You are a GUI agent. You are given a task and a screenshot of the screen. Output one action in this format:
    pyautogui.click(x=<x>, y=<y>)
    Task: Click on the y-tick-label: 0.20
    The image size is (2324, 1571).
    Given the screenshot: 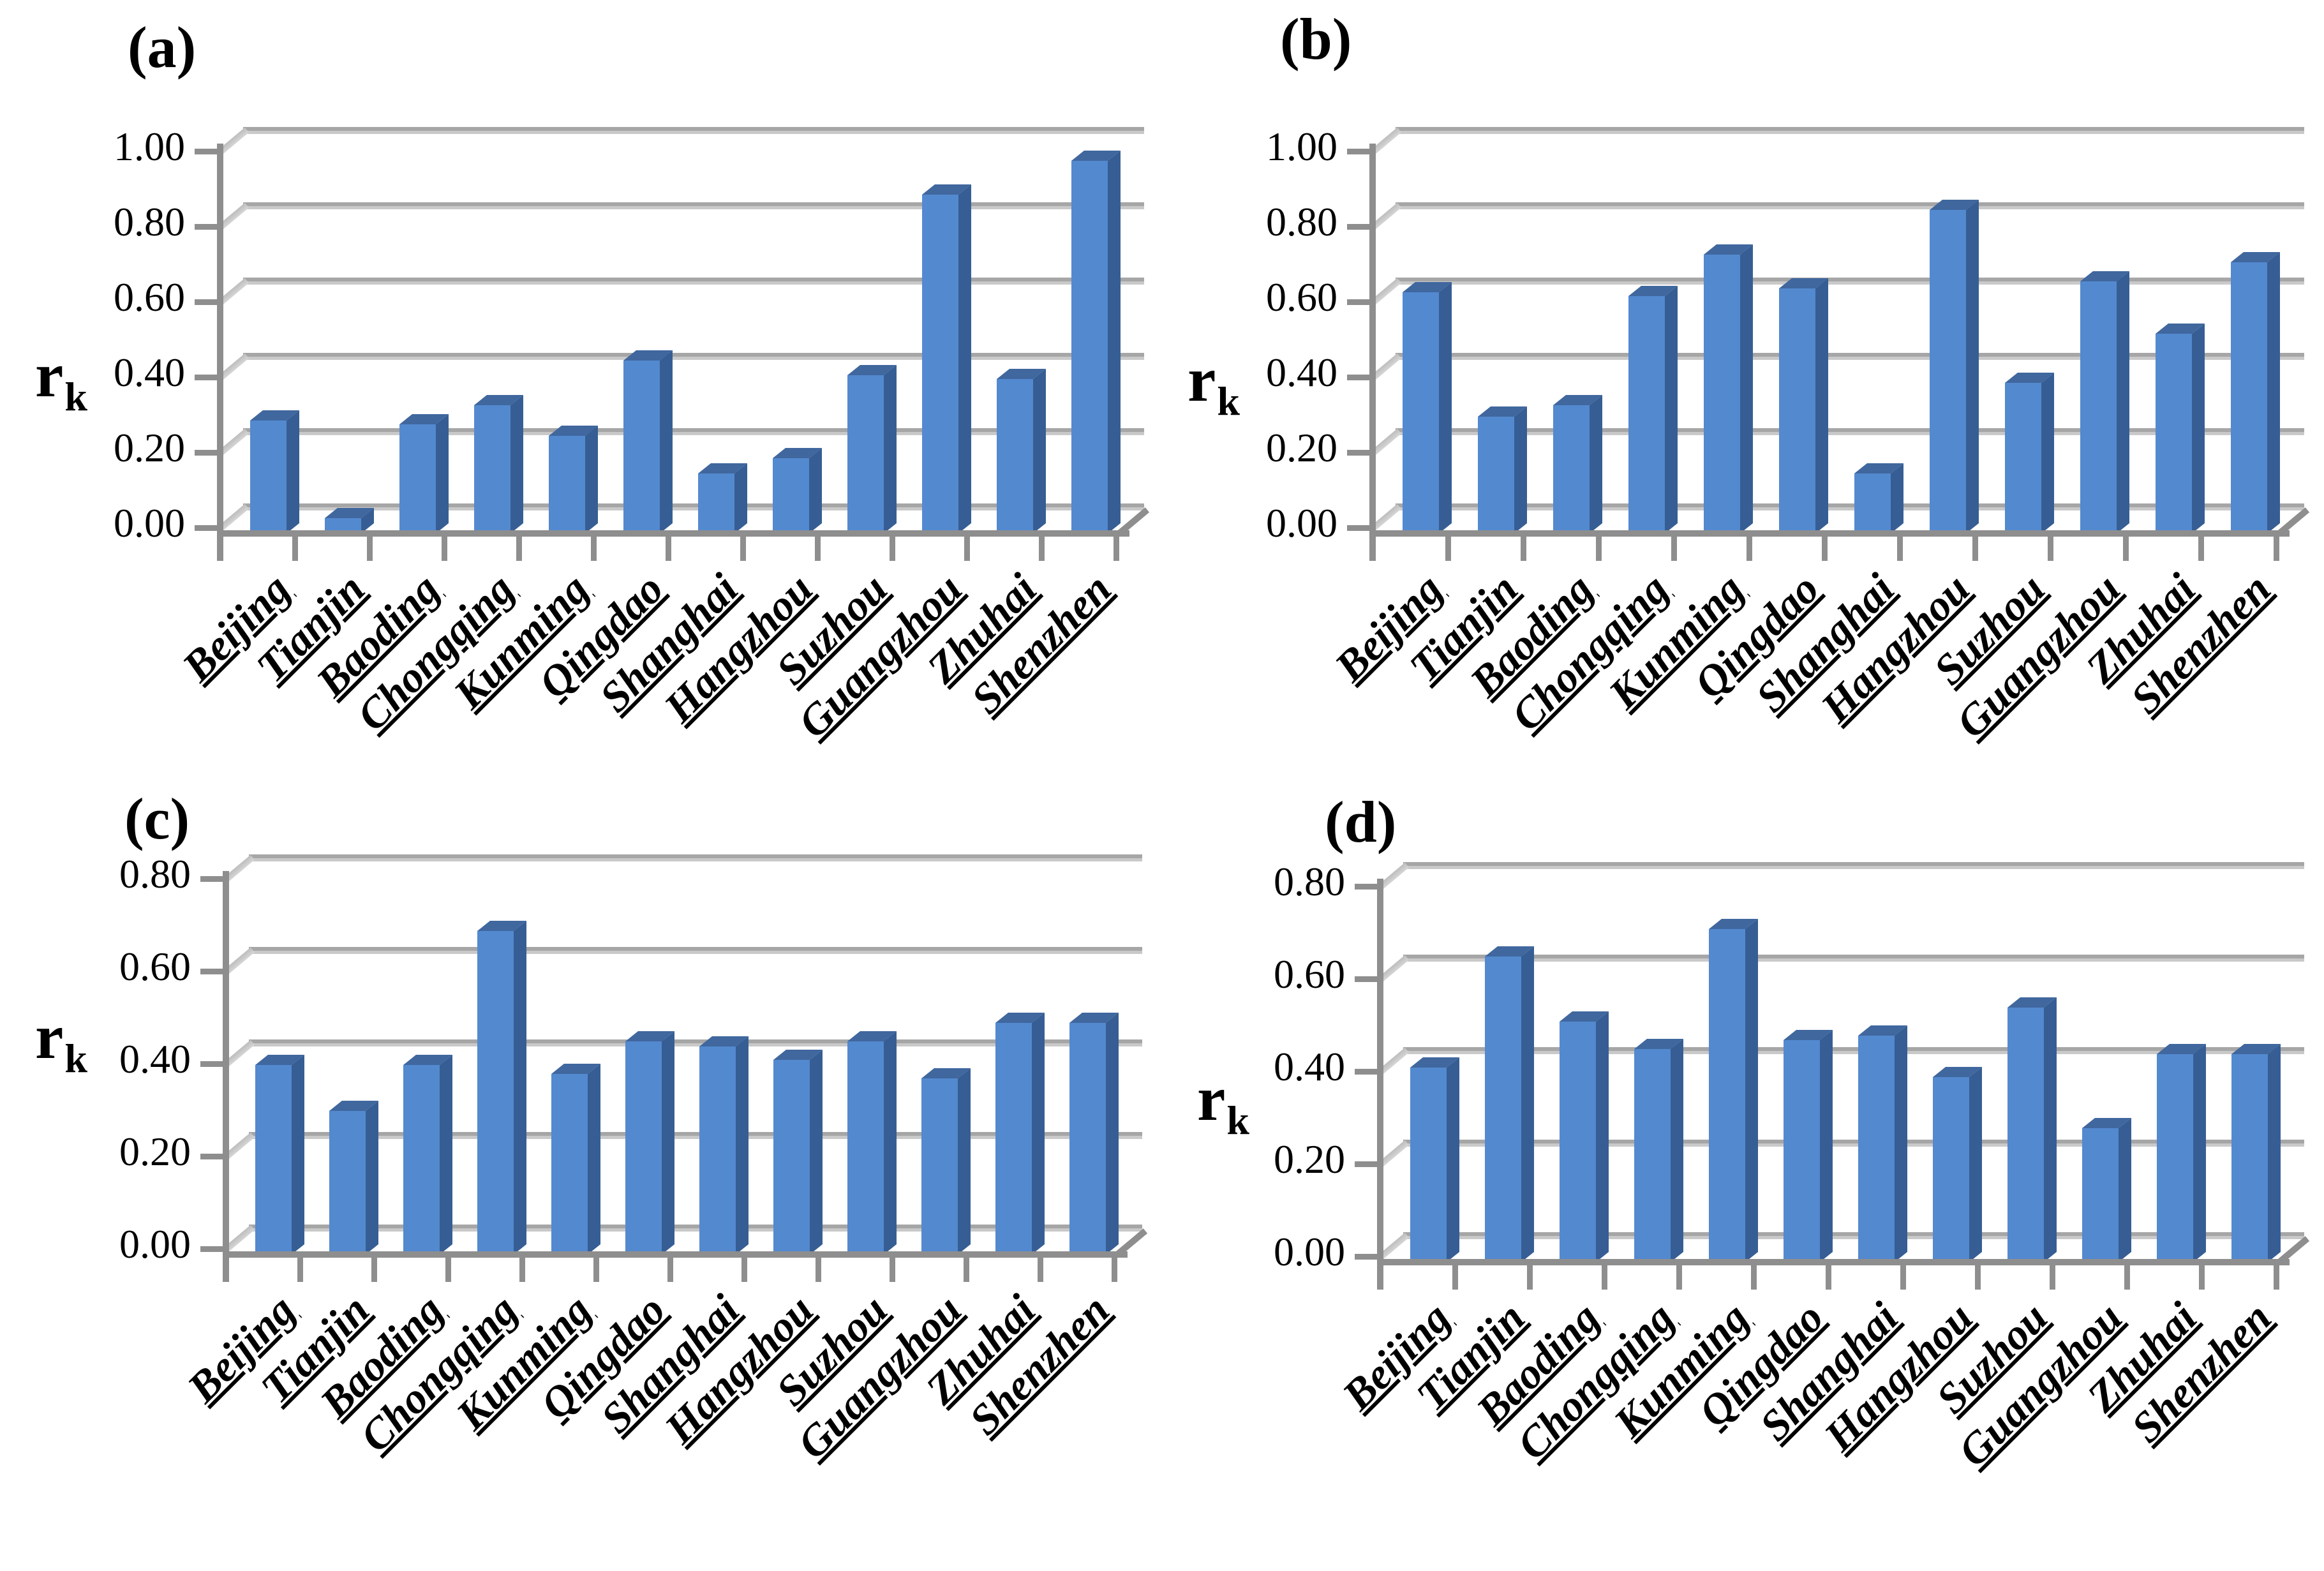 What is the action you would take?
    pyautogui.click(x=1309, y=1159)
    